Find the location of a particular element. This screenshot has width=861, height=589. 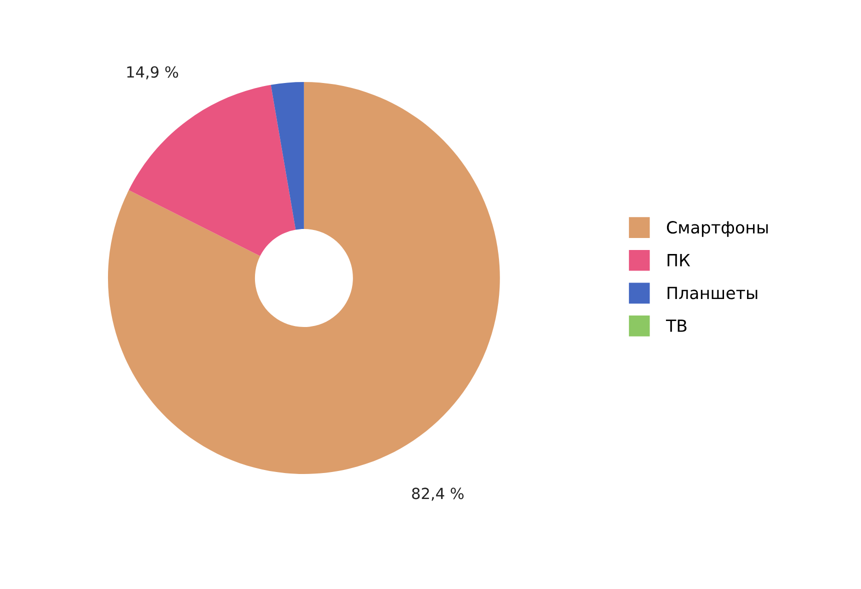

legend-label: ТВ is located at coordinates (676, 326).